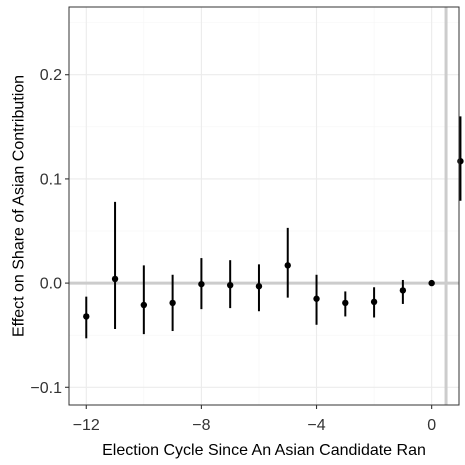  What do you see at coordinates (86, 425) in the screenshot?
I see `x-tick-label: −12` at bounding box center [86, 425].